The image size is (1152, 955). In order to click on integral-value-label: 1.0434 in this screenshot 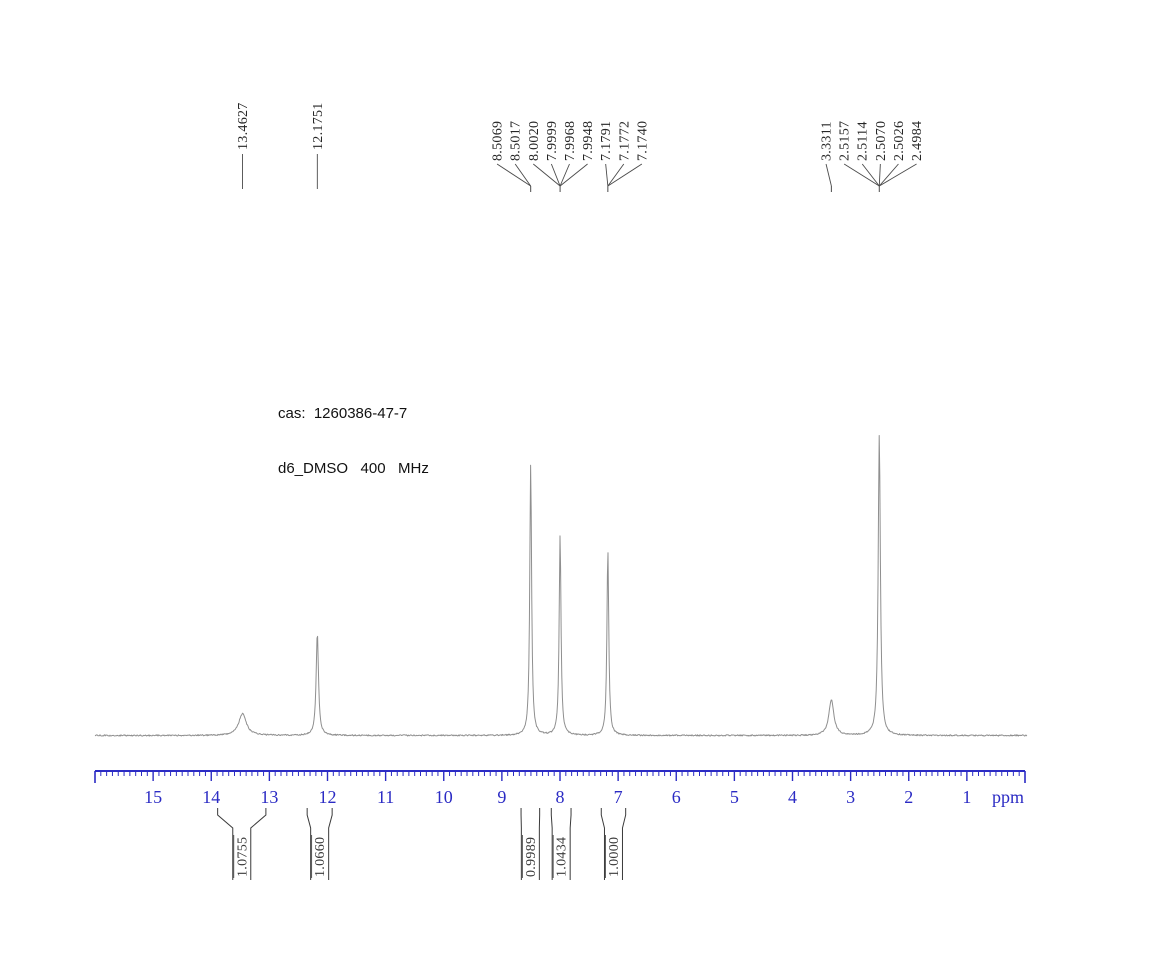, I will do `click(562, 857)`.